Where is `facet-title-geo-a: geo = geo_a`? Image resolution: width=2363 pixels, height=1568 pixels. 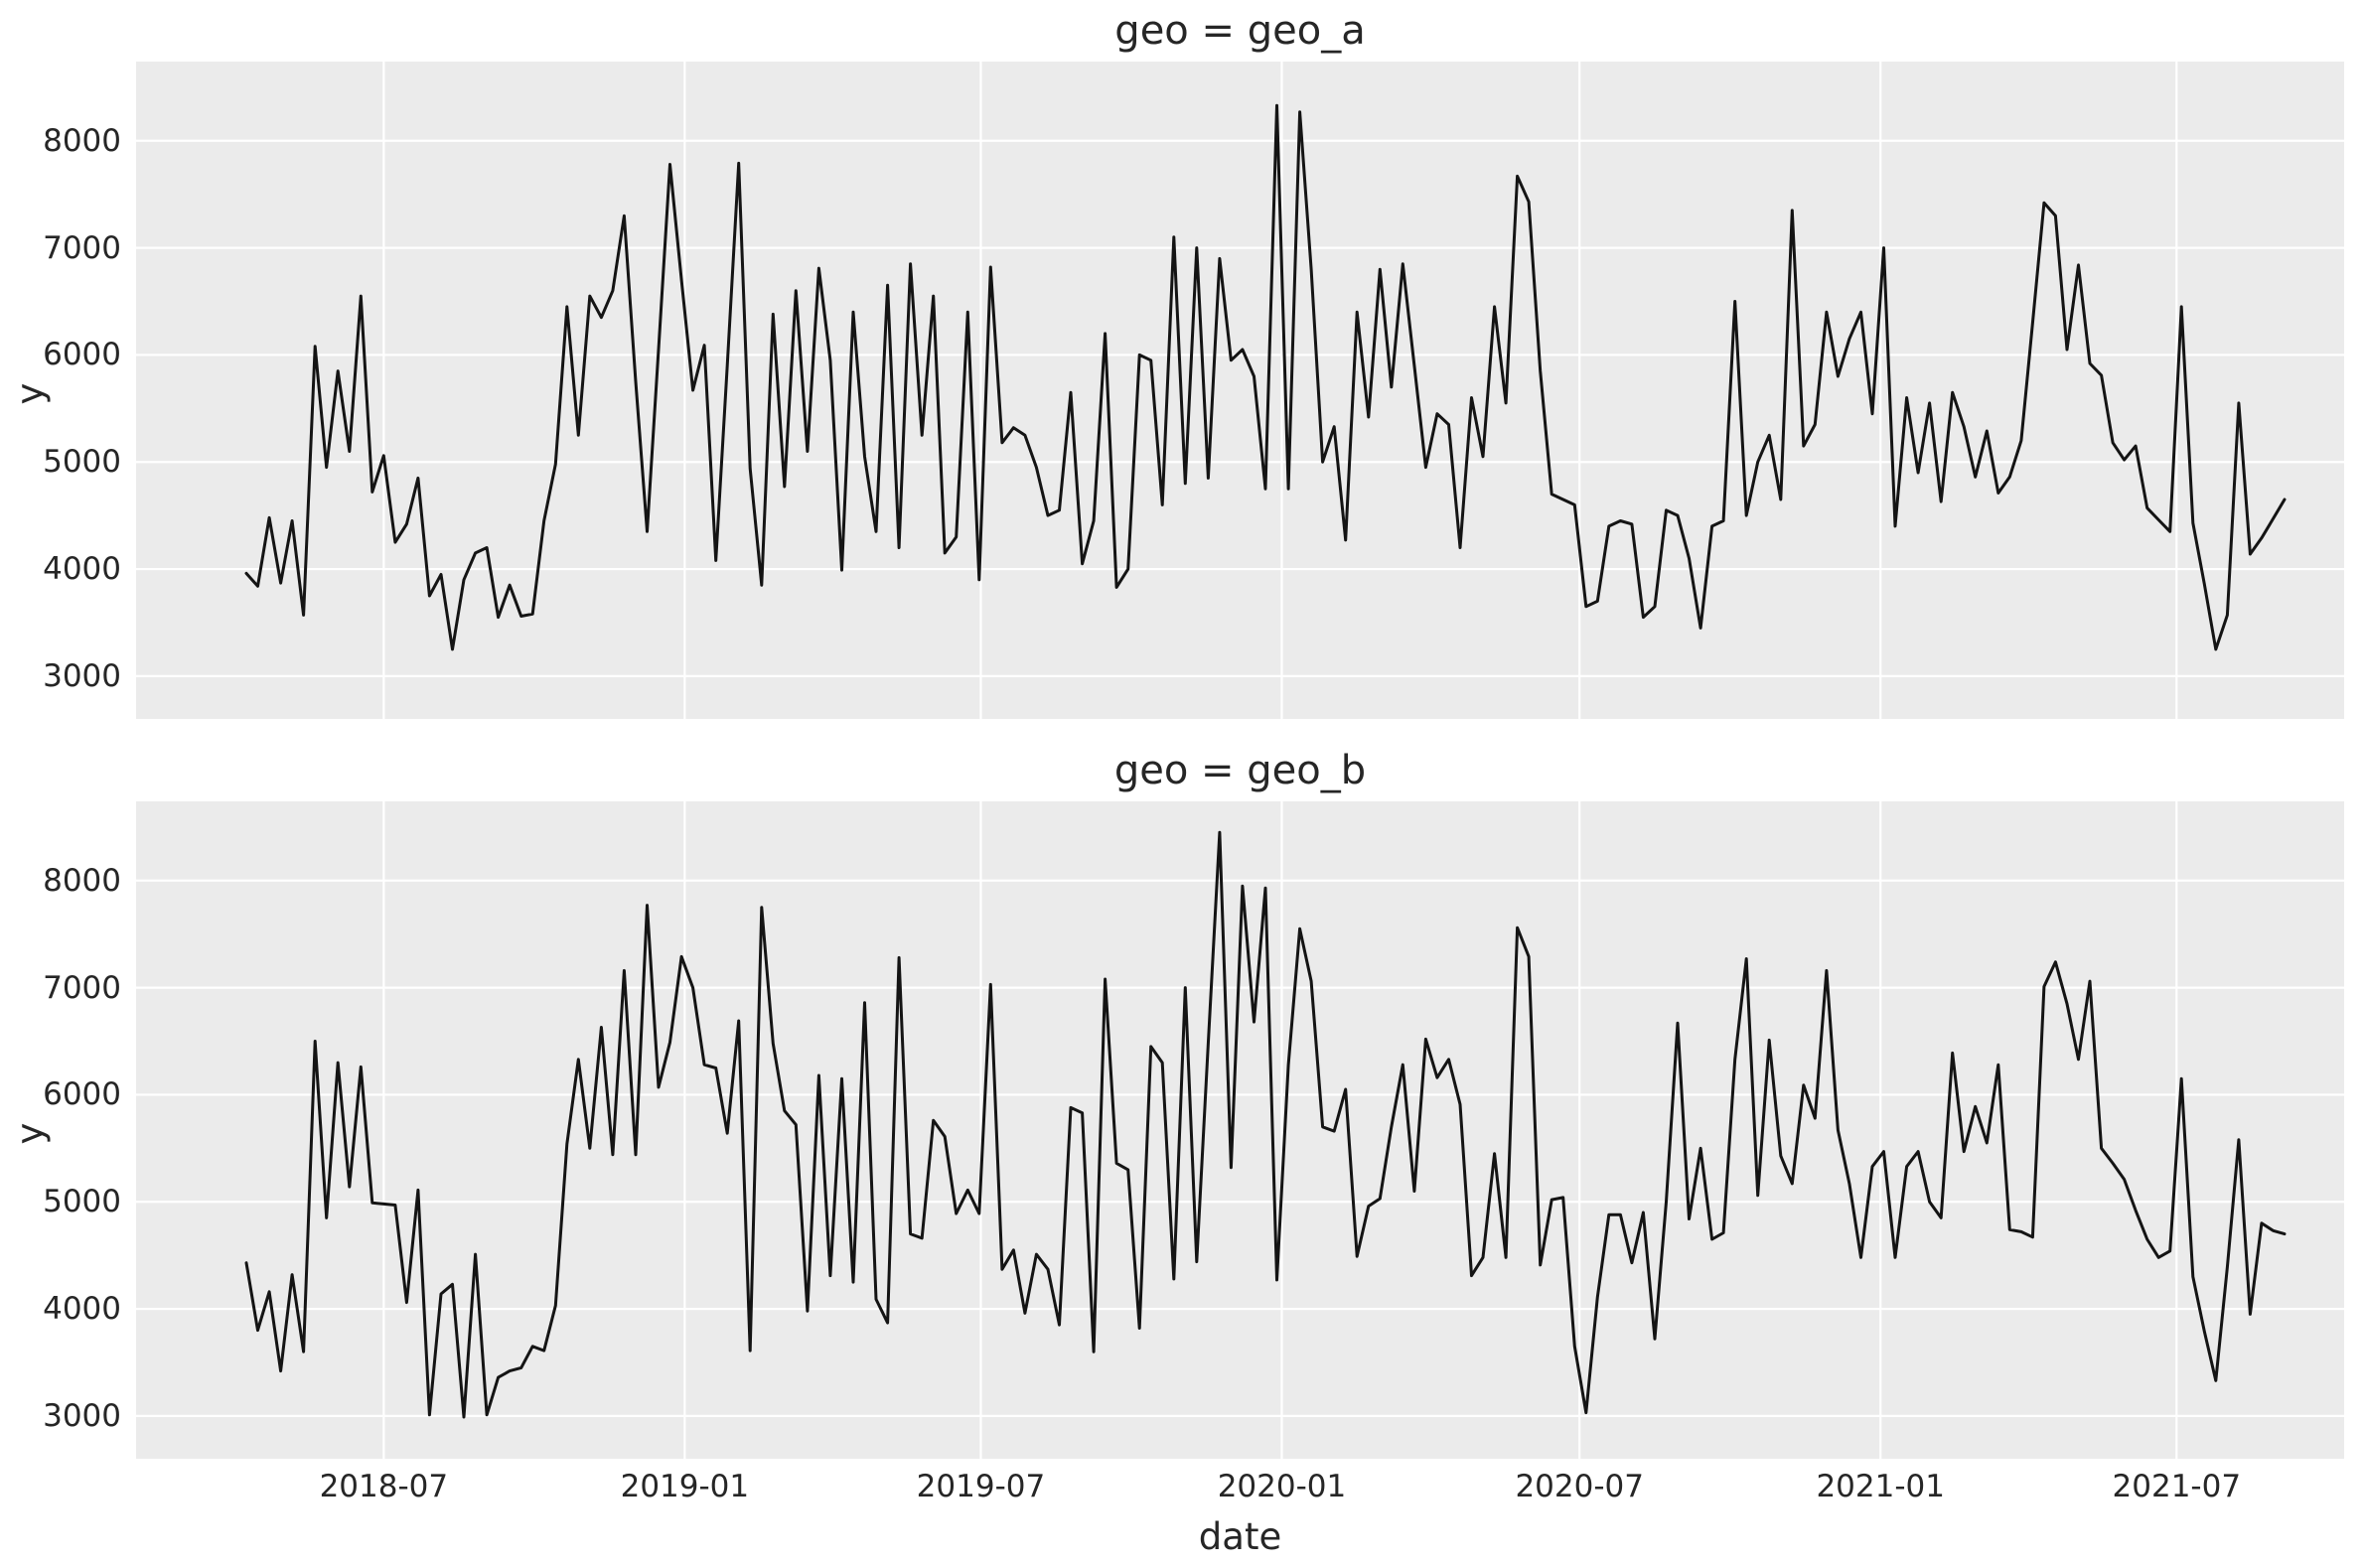 facet-title-geo-a: geo = geo_a is located at coordinates (1240, 31).